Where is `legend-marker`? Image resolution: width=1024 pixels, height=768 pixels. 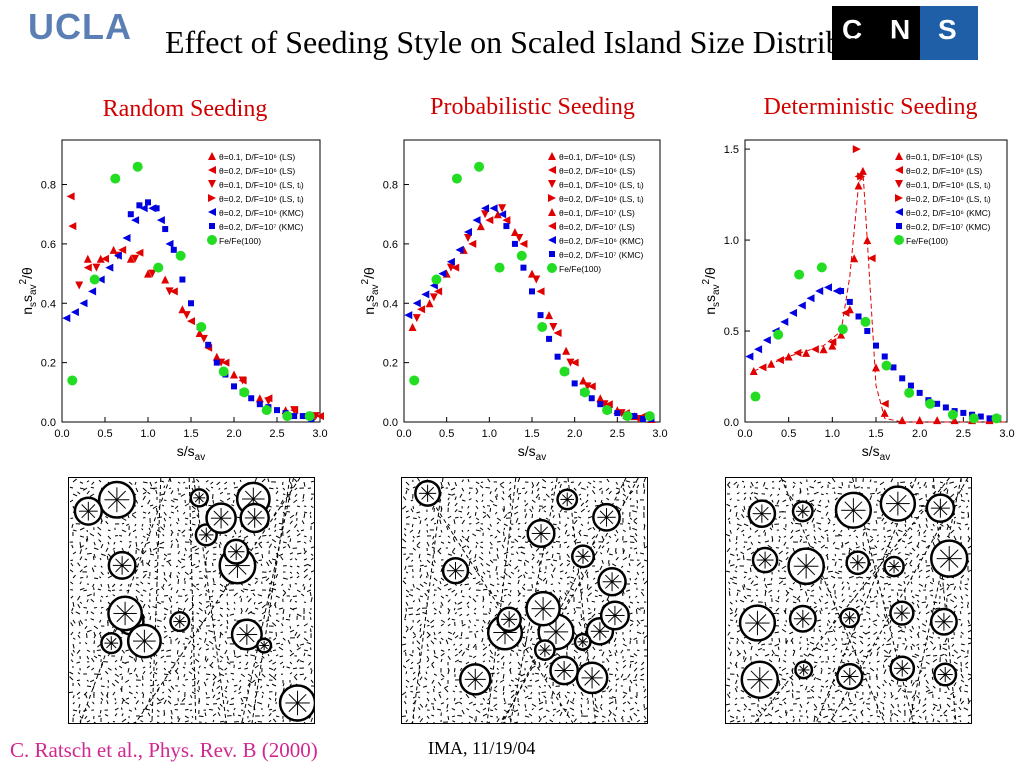 legend-marker is located at coordinates (212, 170).